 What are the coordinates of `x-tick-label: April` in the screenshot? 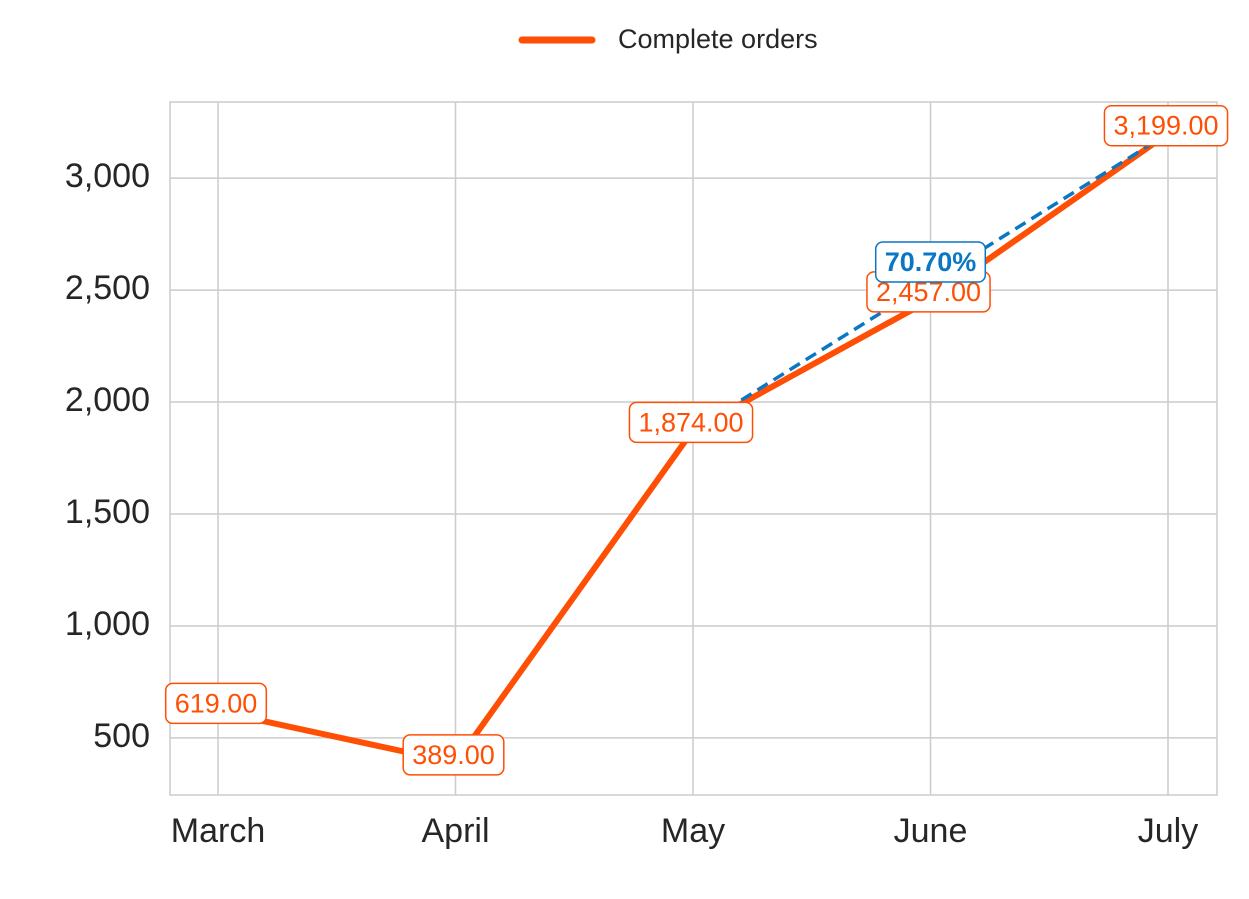 It's located at (455, 831).